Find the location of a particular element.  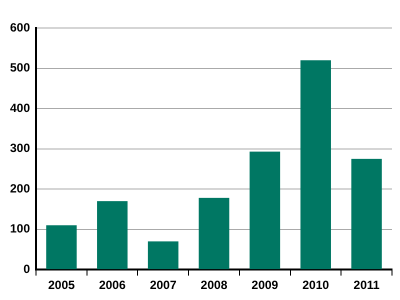

y-tick-label: 600 is located at coordinates (20, 27).